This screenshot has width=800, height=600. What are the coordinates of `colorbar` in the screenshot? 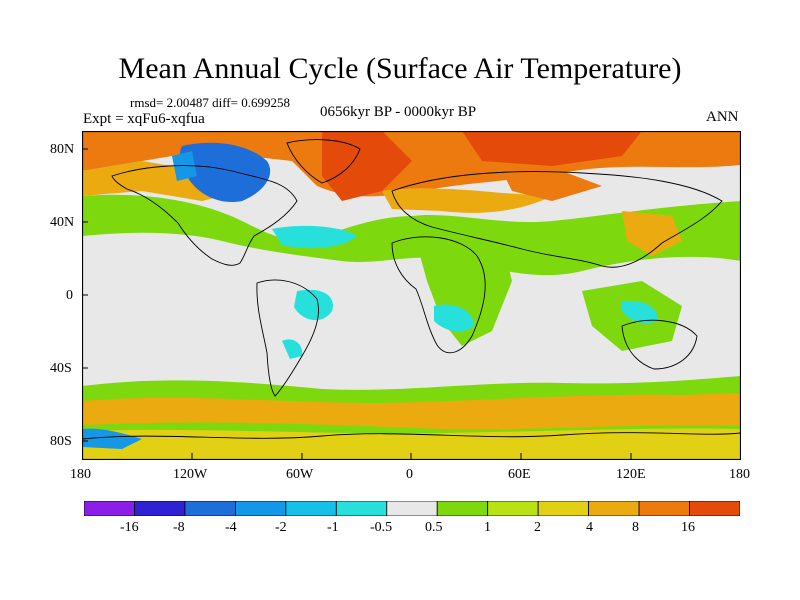 It's located at (412, 508).